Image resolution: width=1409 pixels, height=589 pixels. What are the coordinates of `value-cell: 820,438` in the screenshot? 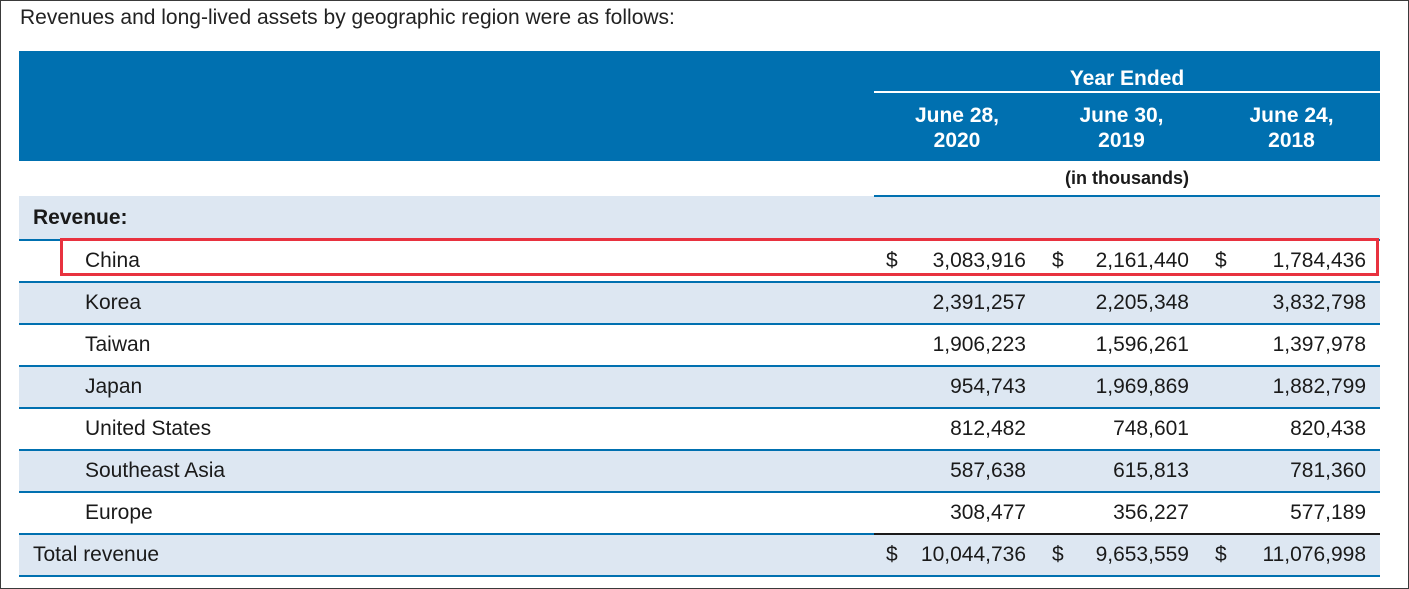 It's located at (1292, 429).